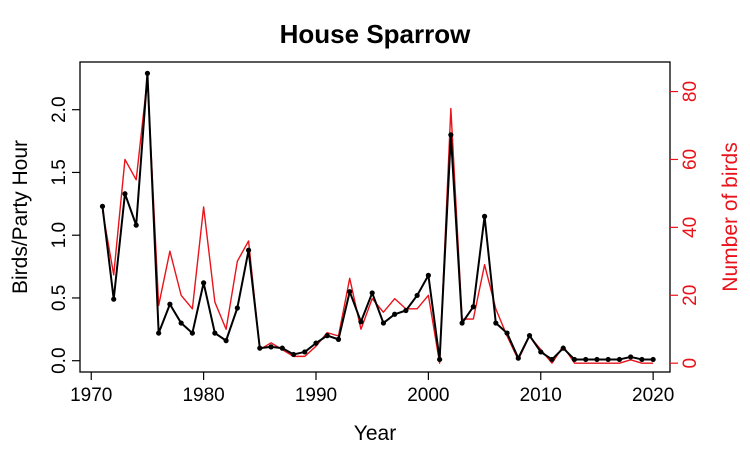 This screenshot has width=750, height=450. Describe the element at coordinates (529, 336) in the screenshot. I see `data-point-2009` at that location.